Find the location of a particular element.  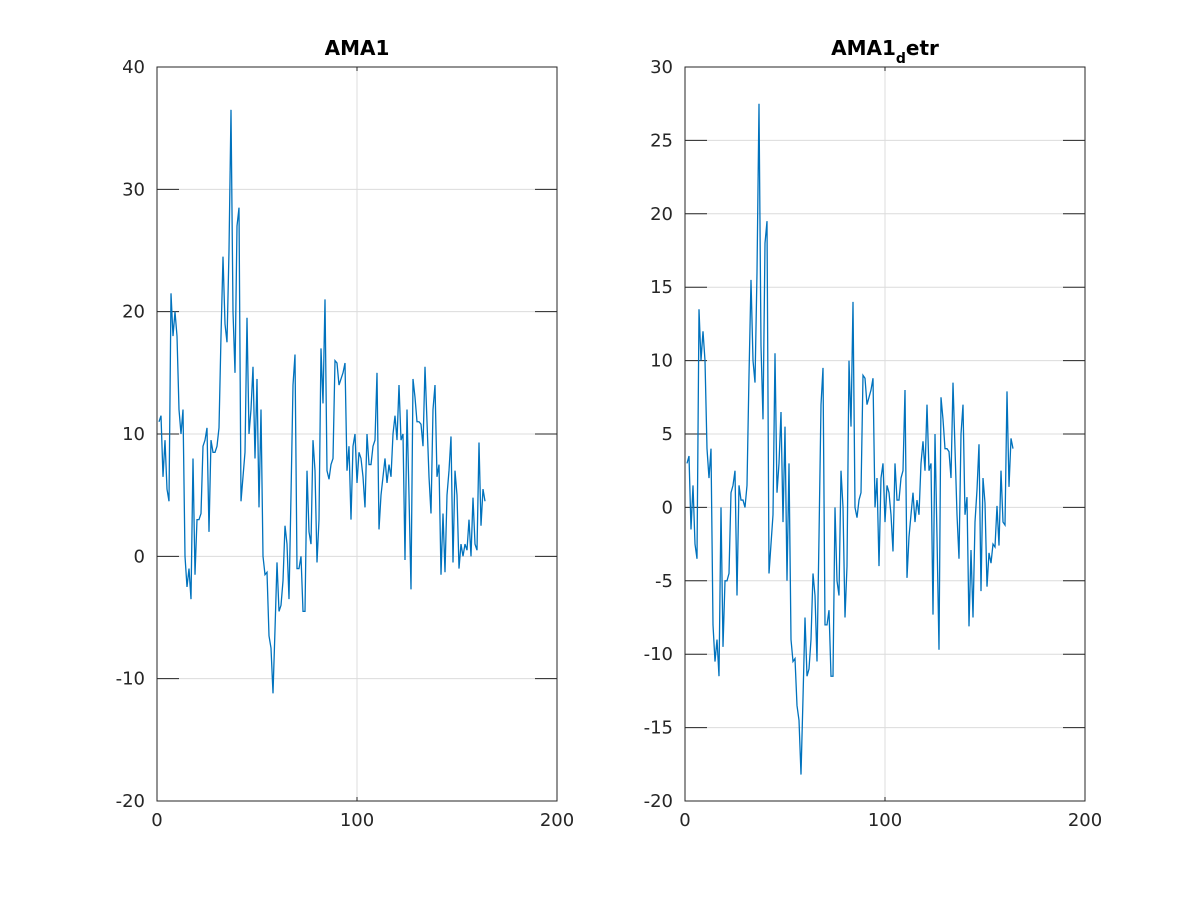

y-tick-label: 25 is located at coordinates (661, 140).